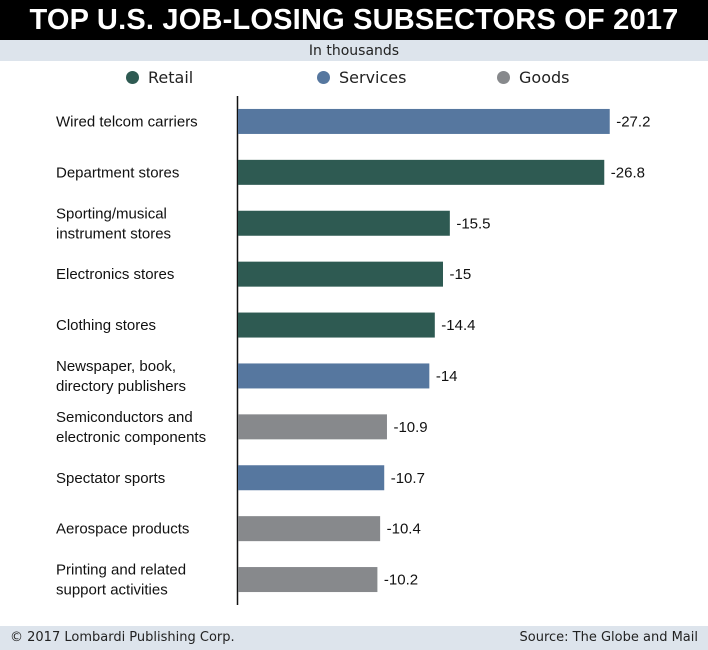 The height and width of the screenshot is (650, 708). I want to click on copyright-text: © 2017 Lombardi Publishing Corp., so click(122, 637).